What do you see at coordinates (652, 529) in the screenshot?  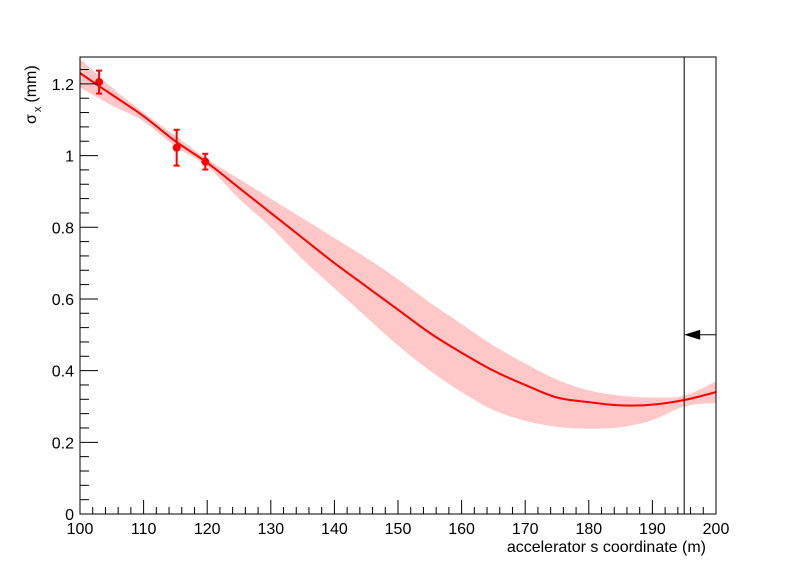 I see `x-tick-label: 190` at bounding box center [652, 529].